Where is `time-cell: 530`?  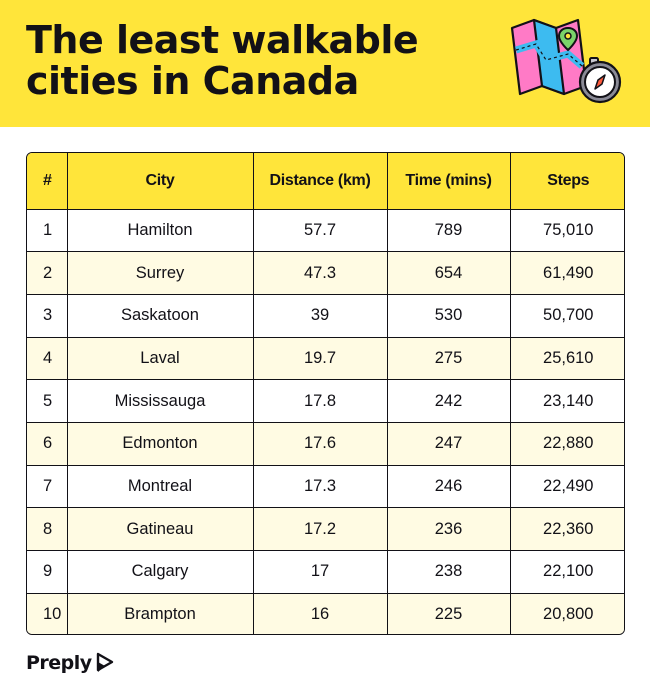
time-cell: 530 is located at coordinates (449, 316).